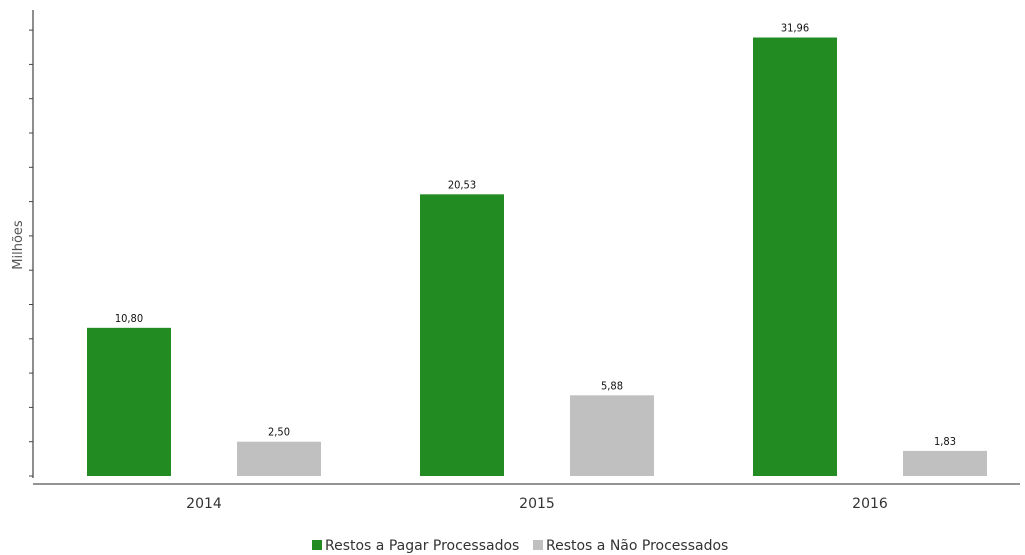  Describe the element at coordinates (204, 504) in the screenshot. I see `x-tick-label: 2014` at that location.